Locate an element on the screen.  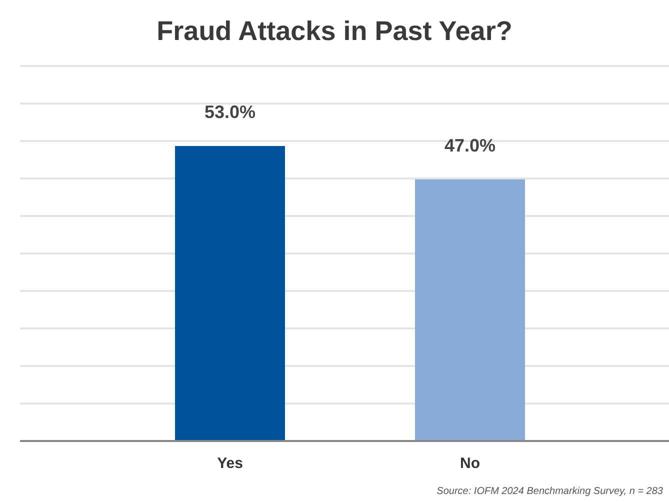
x-tick-label: Yes is located at coordinates (230, 463).